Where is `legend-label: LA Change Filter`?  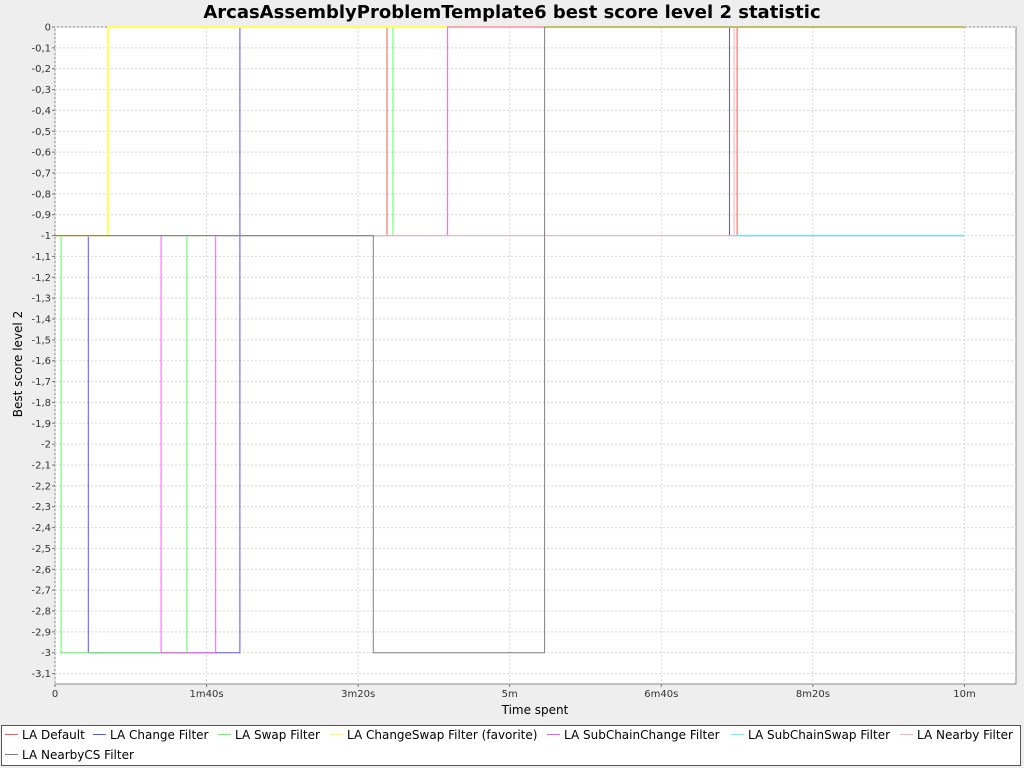
legend-label: LA Change Filter is located at coordinates (159, 735).